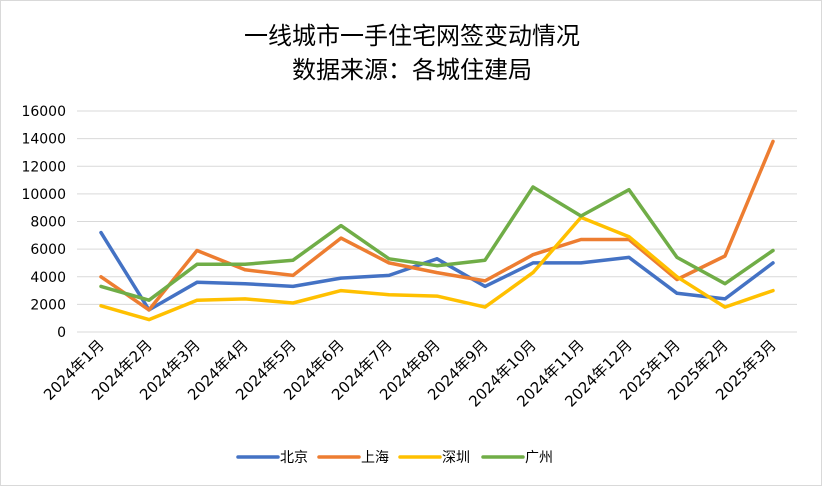 The width and height of the screenshot is (822, 489). What do you see at coordinates (412, 36) in the screenshot?
I see `chart-title-line1: 一线城市一手住宅网签变动情况` at bounding box center [412, 36].